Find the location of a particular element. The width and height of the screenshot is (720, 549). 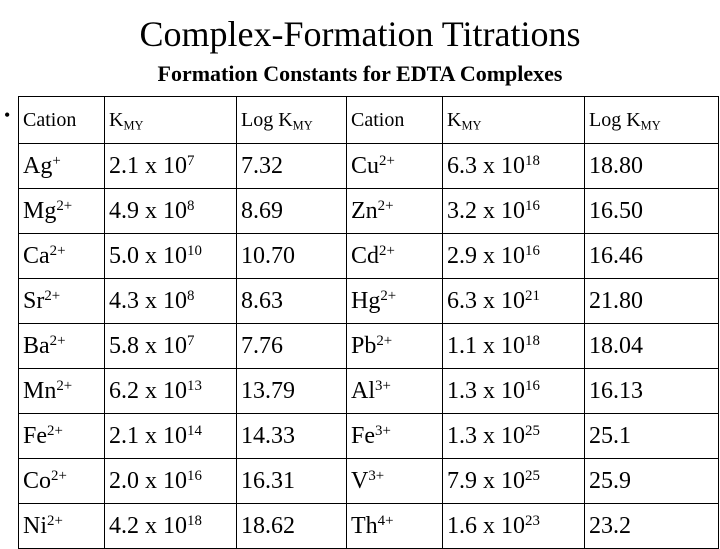

logkmy-cell: 13.79 is located at coordinates (292, 391).